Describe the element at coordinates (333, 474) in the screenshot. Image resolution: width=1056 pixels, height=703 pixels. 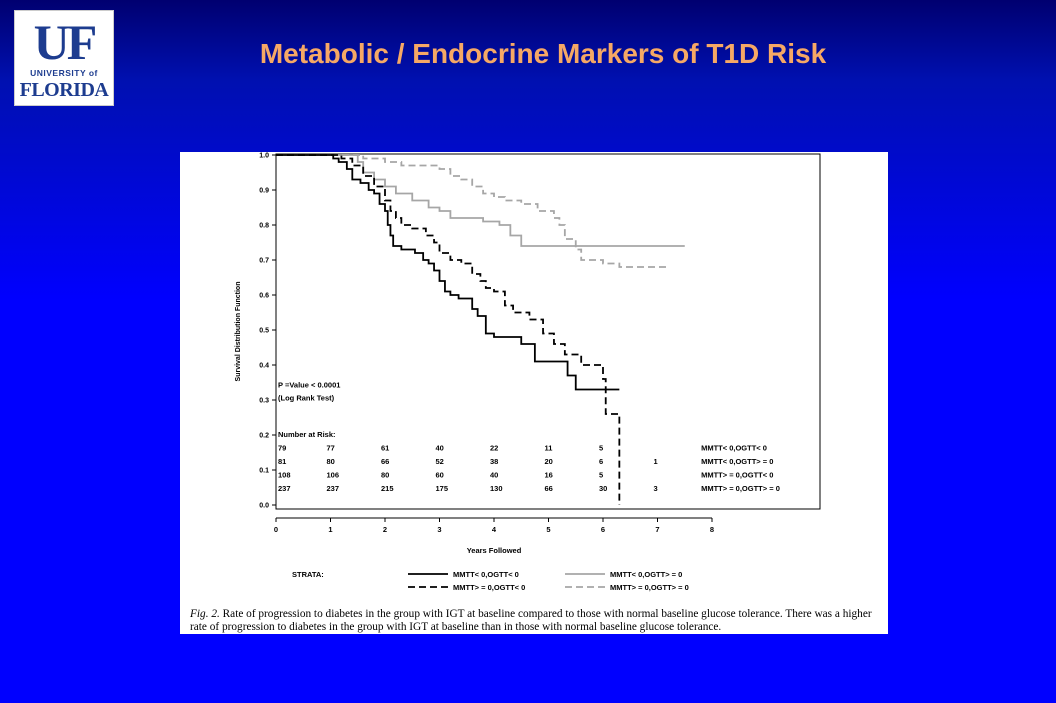
I see `risk-table-cell: 106` at that location.